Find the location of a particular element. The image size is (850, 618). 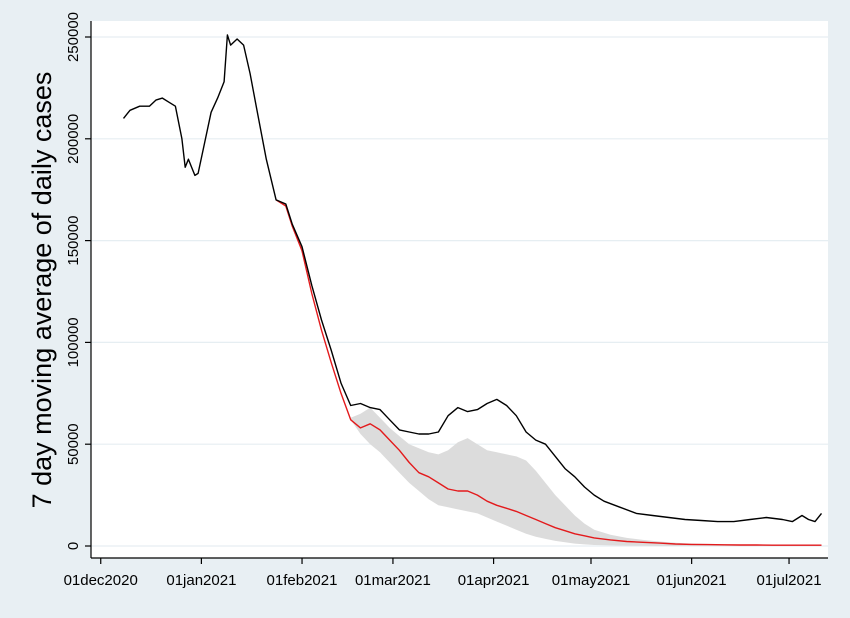

y-axis-ticks: 0 50000 100000 150000 200000 250000 is located at coordinates (78, 281).